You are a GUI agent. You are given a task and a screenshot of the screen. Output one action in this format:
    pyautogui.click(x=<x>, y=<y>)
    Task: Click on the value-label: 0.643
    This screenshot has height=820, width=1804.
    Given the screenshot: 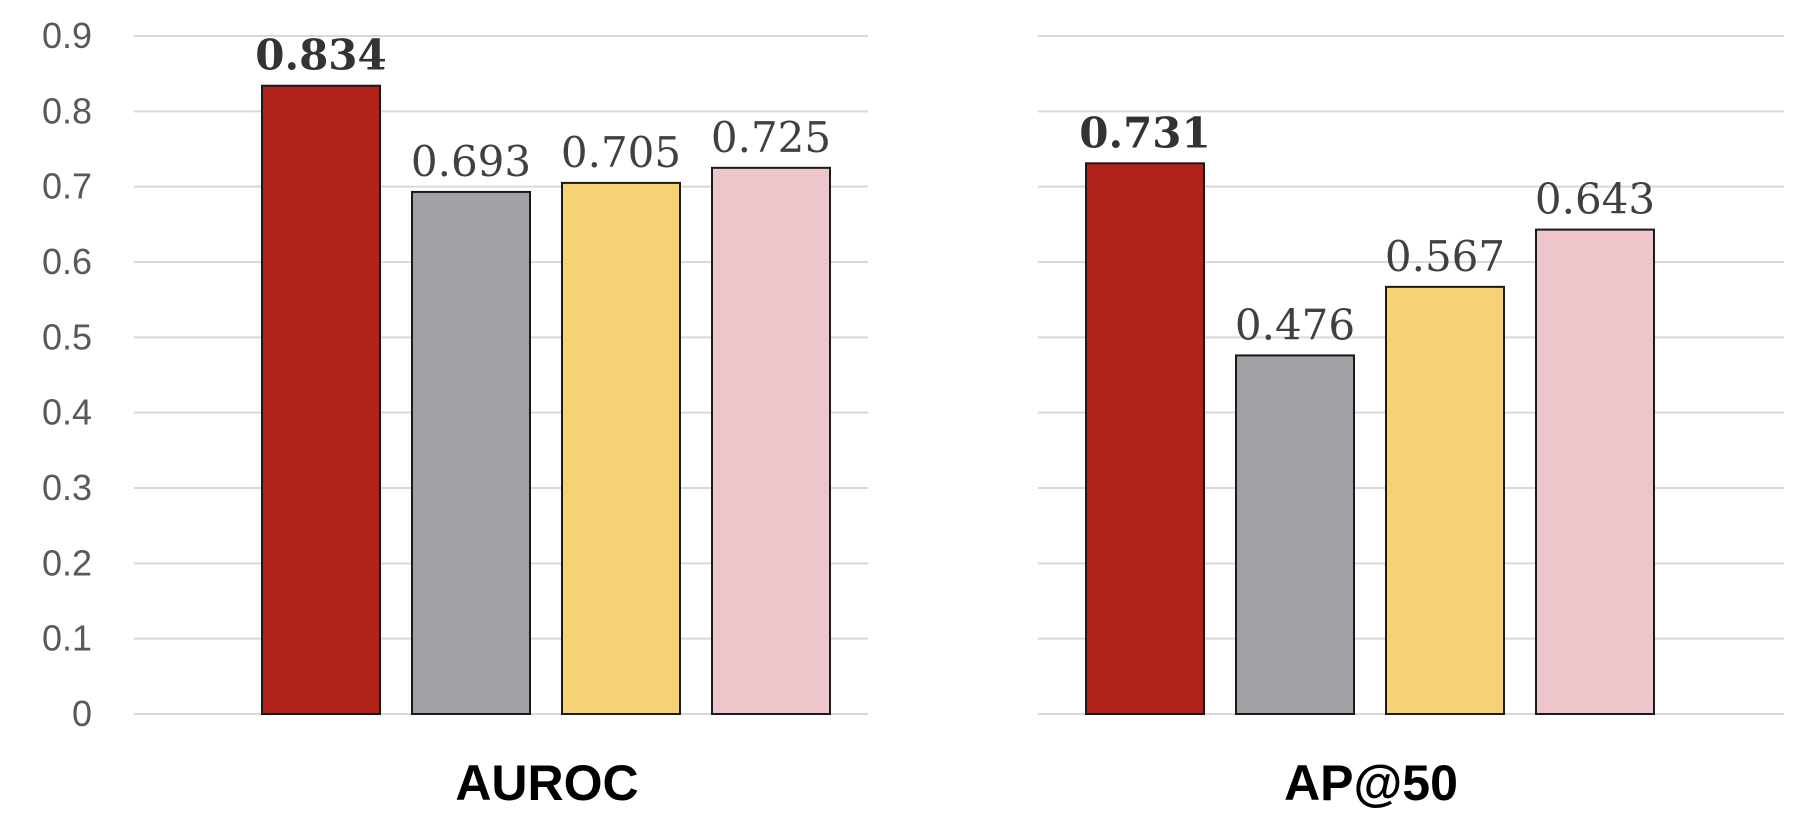 What is the action you would take?
    pyautogui.click(x=1595, y=199)
    